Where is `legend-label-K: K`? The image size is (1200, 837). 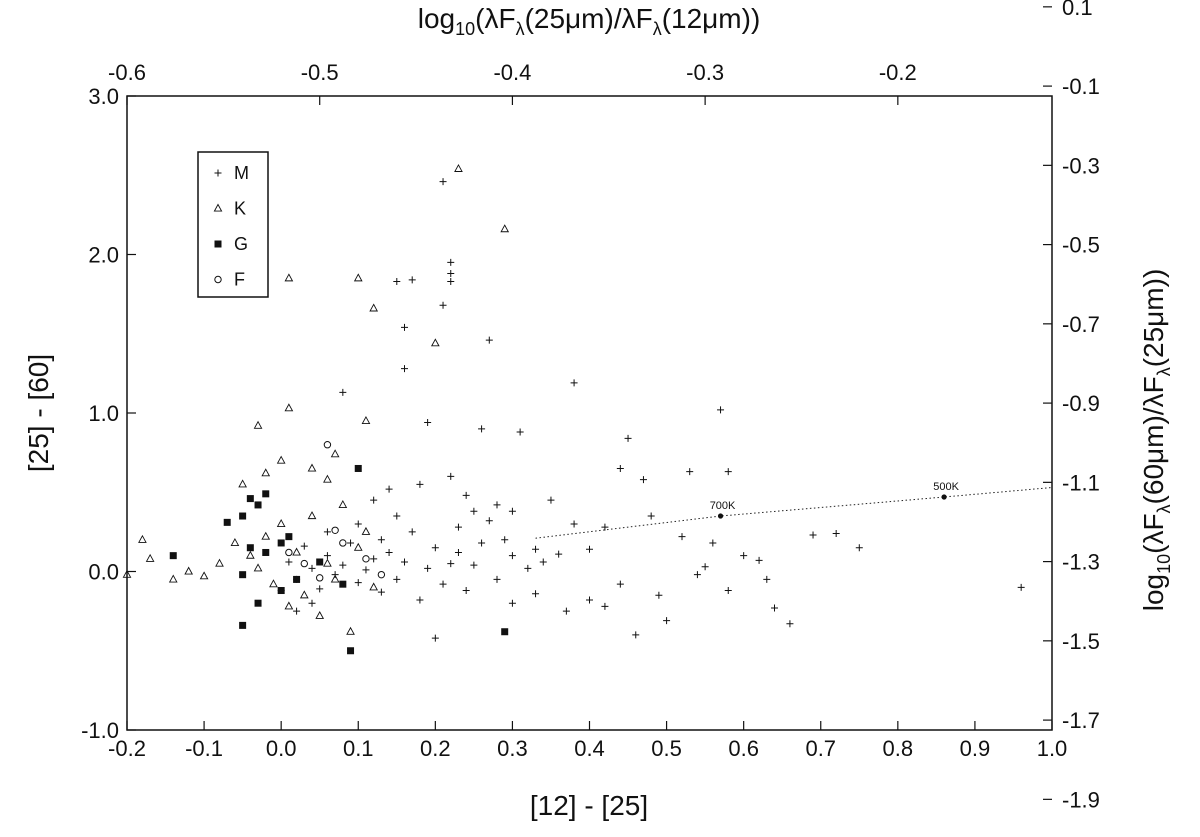 legend-label-K: K is located at coordinates (240, 209).